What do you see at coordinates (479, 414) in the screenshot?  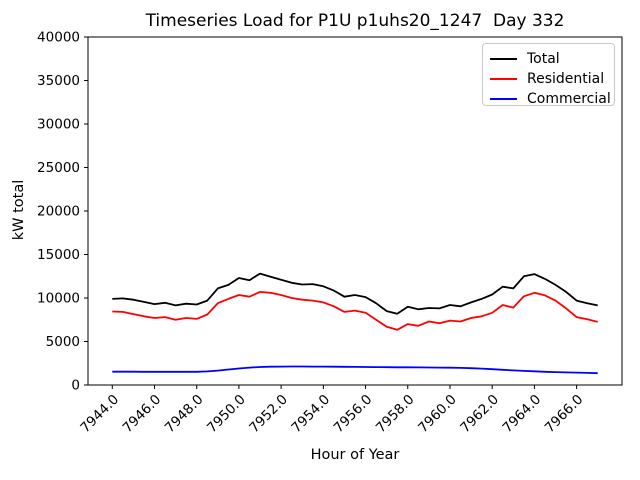 I see `x-tick-label: 7962.0` at bounding box center [479, 414].